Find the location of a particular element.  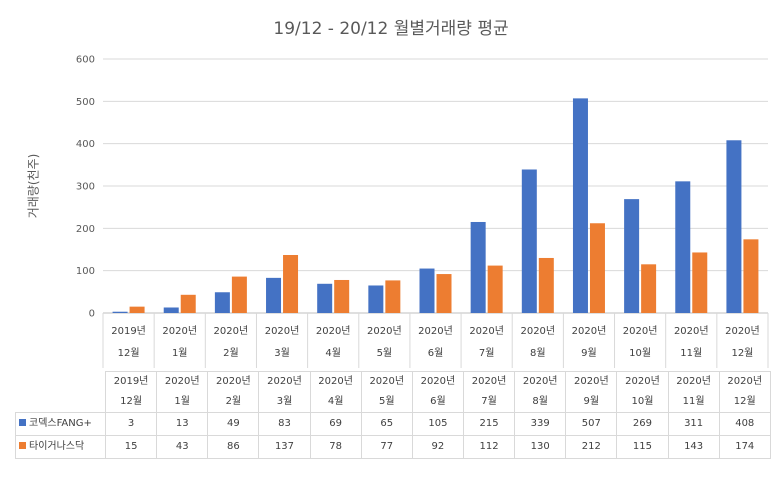

table-cell: 77 is located at coordinates (386, 447).